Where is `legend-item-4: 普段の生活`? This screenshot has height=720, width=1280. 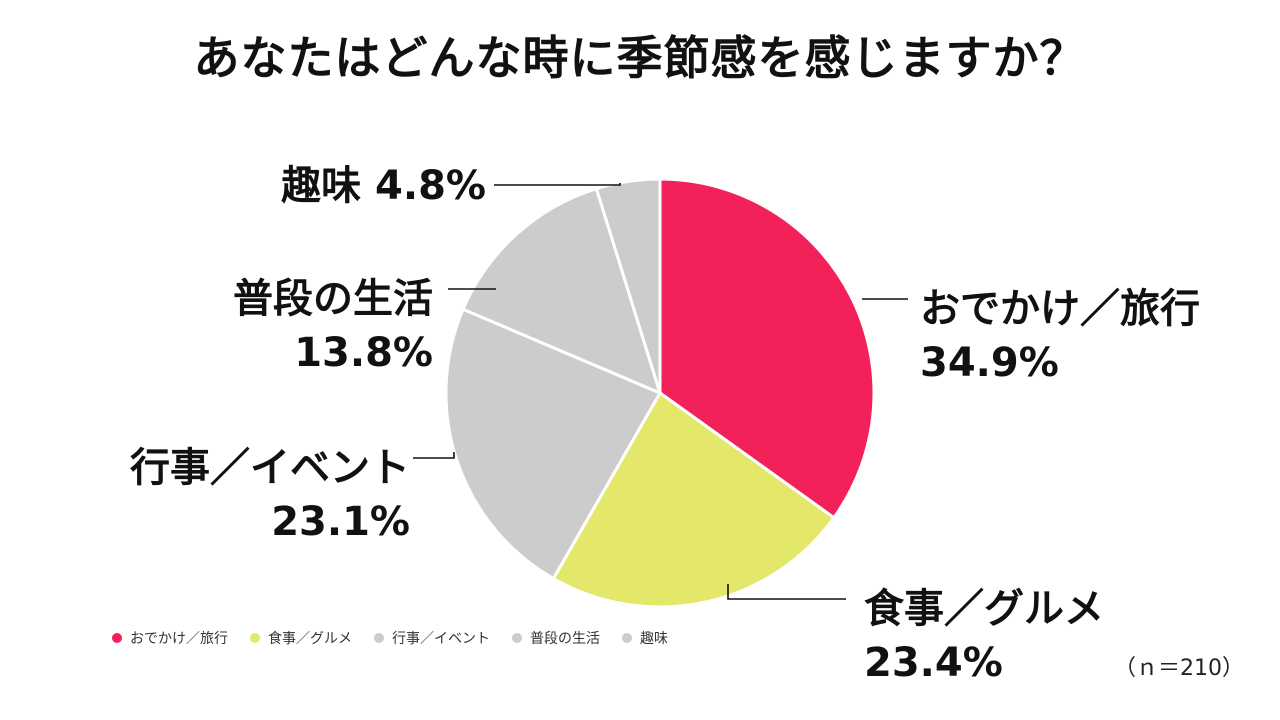 legend-item-4: 普段の生活 is located at coordinates (556, 638).